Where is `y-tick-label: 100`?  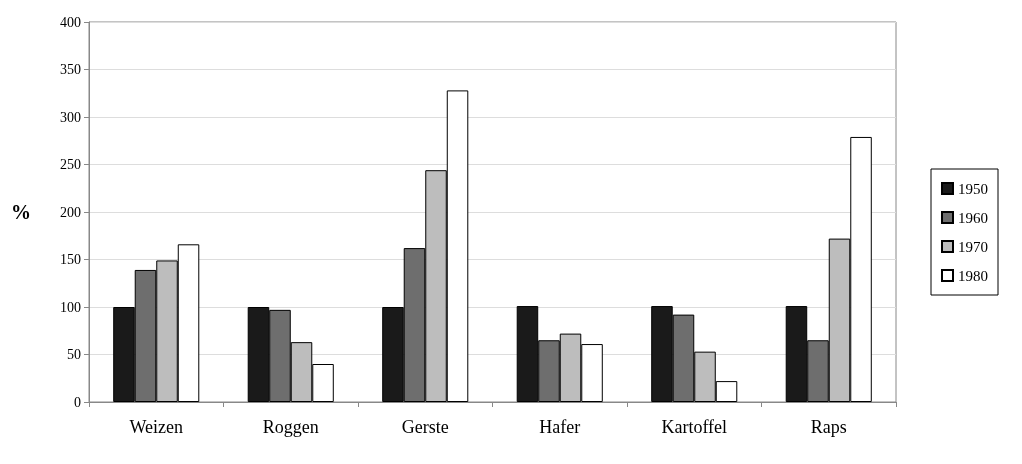 y-tick-label: 100 is located at coordinates (70, 307).